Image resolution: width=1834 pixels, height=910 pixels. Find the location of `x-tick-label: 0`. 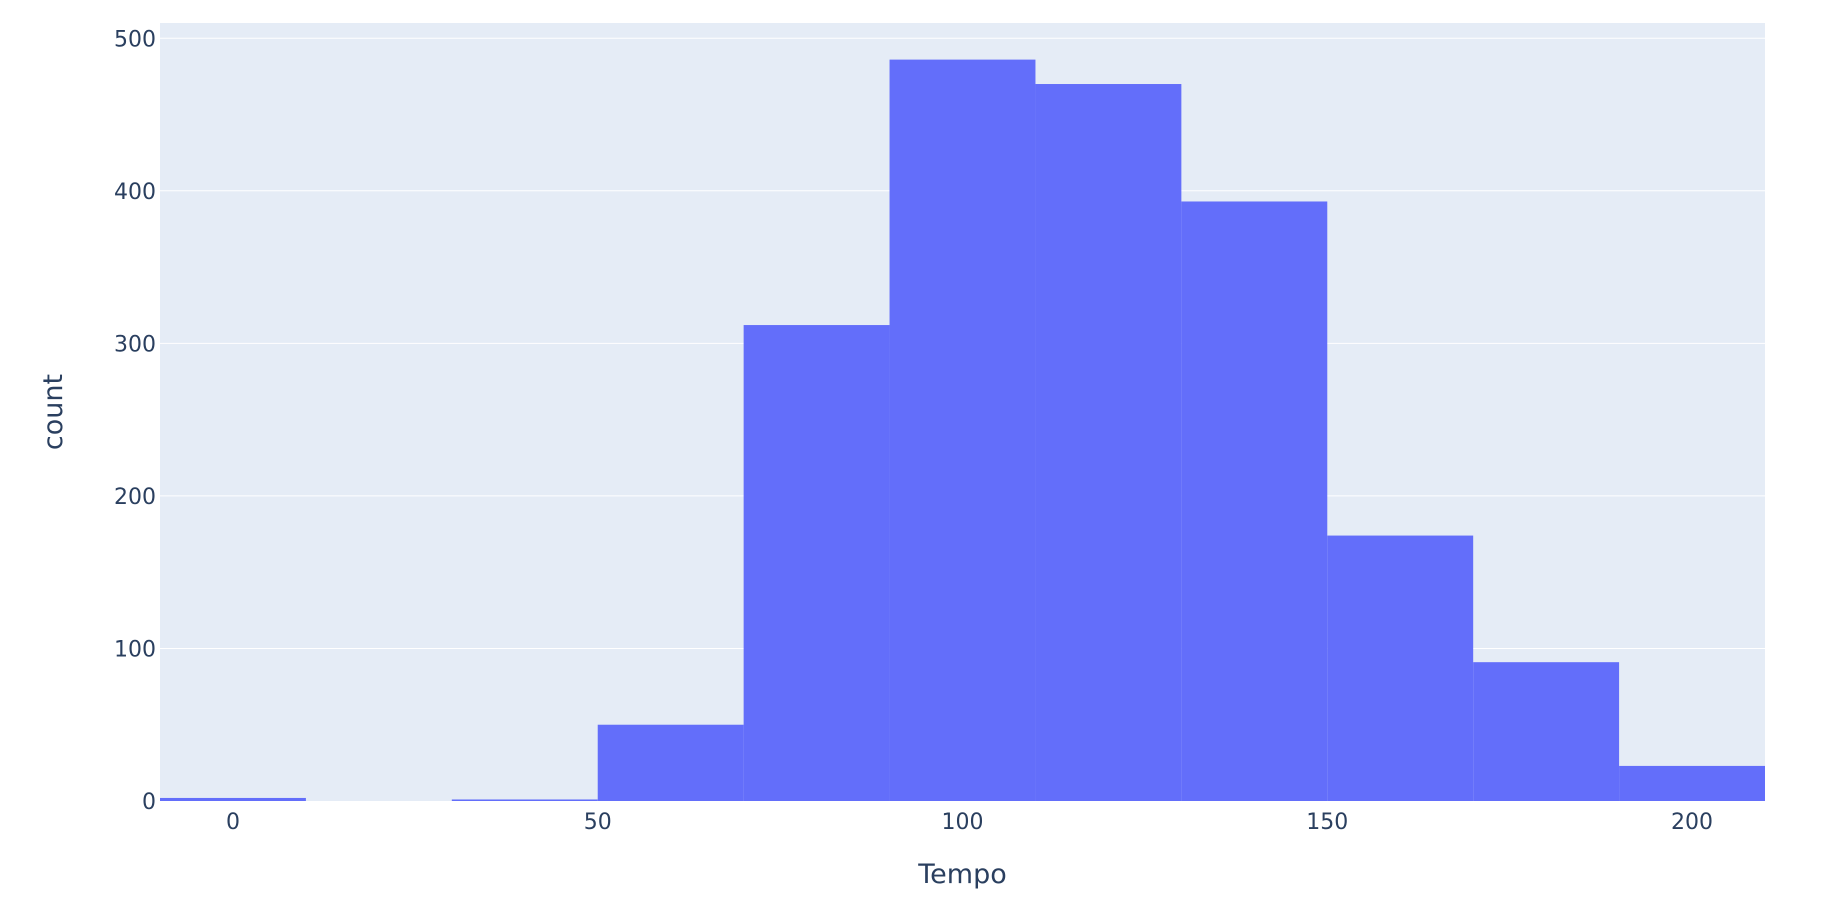

x-tick-label: 0 is located at coordinates (233, 822).